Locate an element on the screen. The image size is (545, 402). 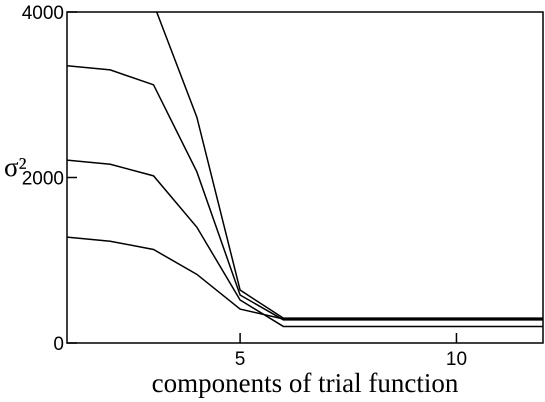
x-tick-label: 10 is located at coordinates (456, 359).